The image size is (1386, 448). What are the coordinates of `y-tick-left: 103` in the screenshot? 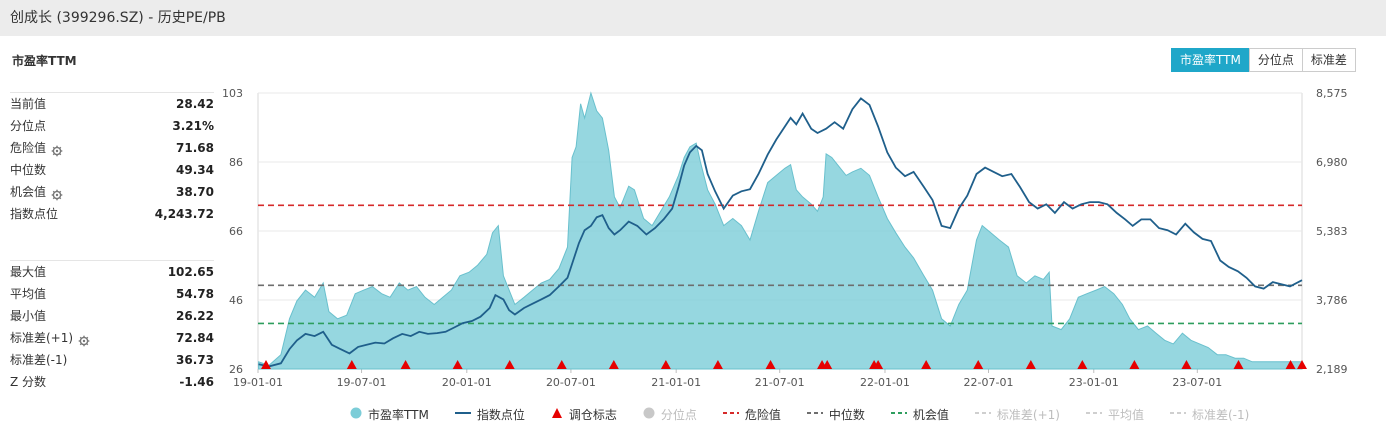 It's located at (232, 93).